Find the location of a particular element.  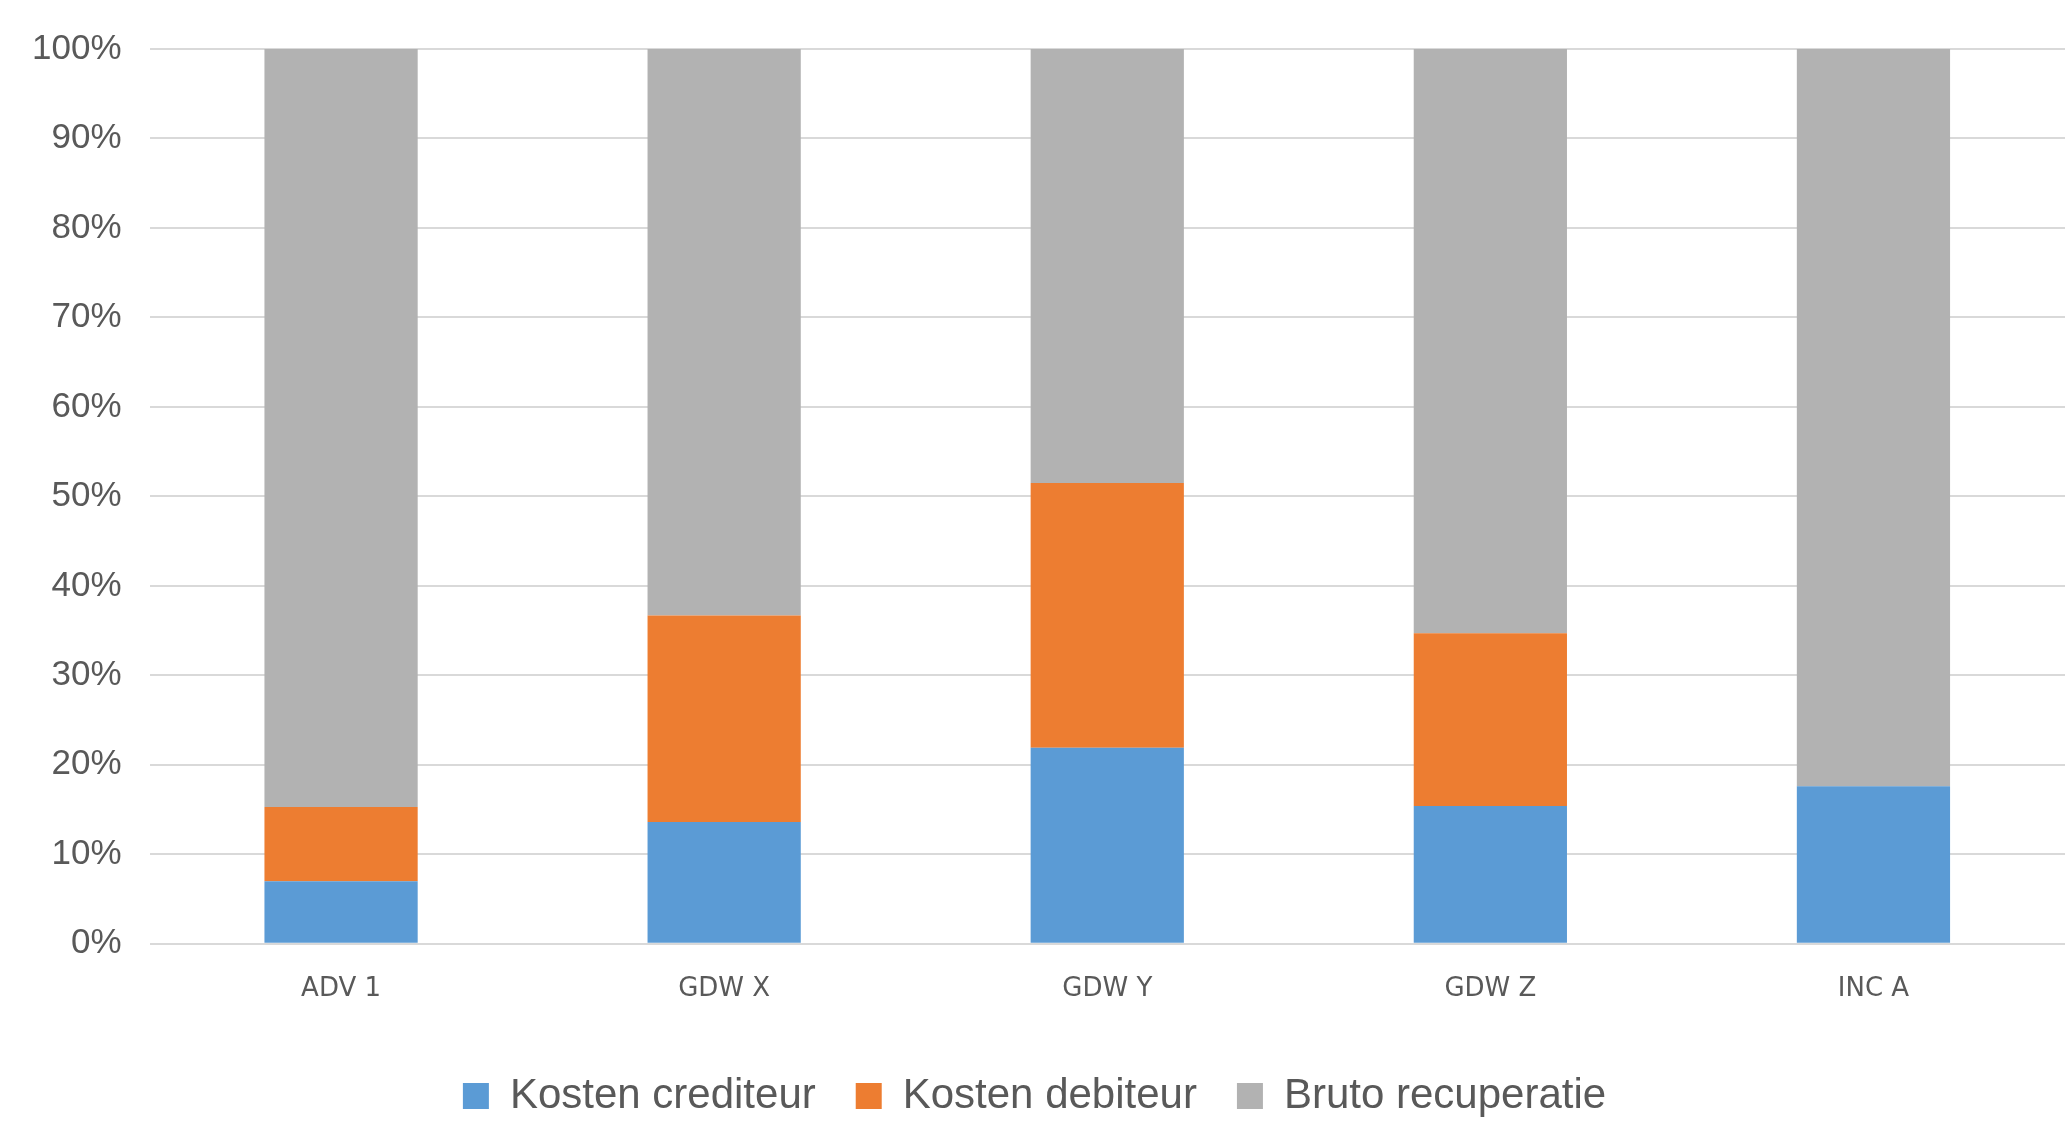

x-tick-label: GDW Y is located at coordinates (1107, 987).